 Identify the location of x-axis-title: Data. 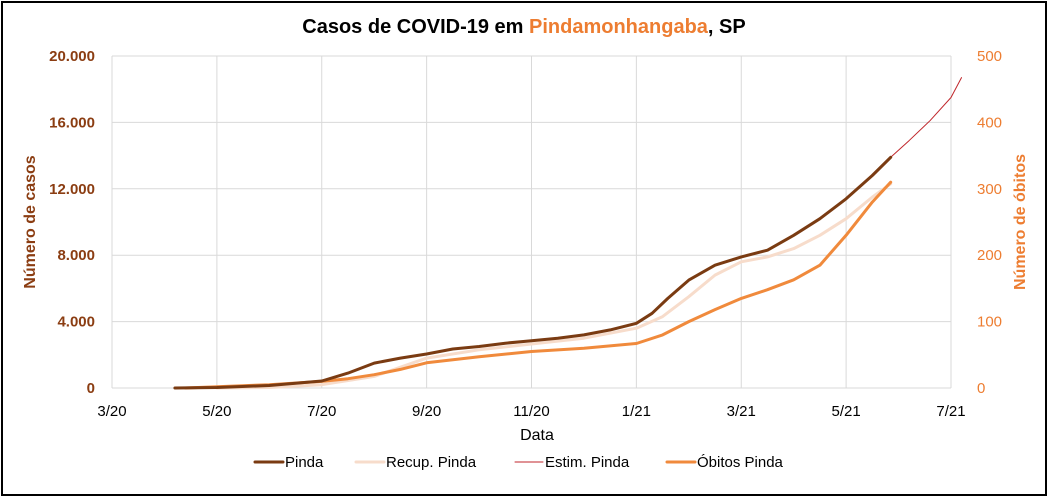
(537, 435).